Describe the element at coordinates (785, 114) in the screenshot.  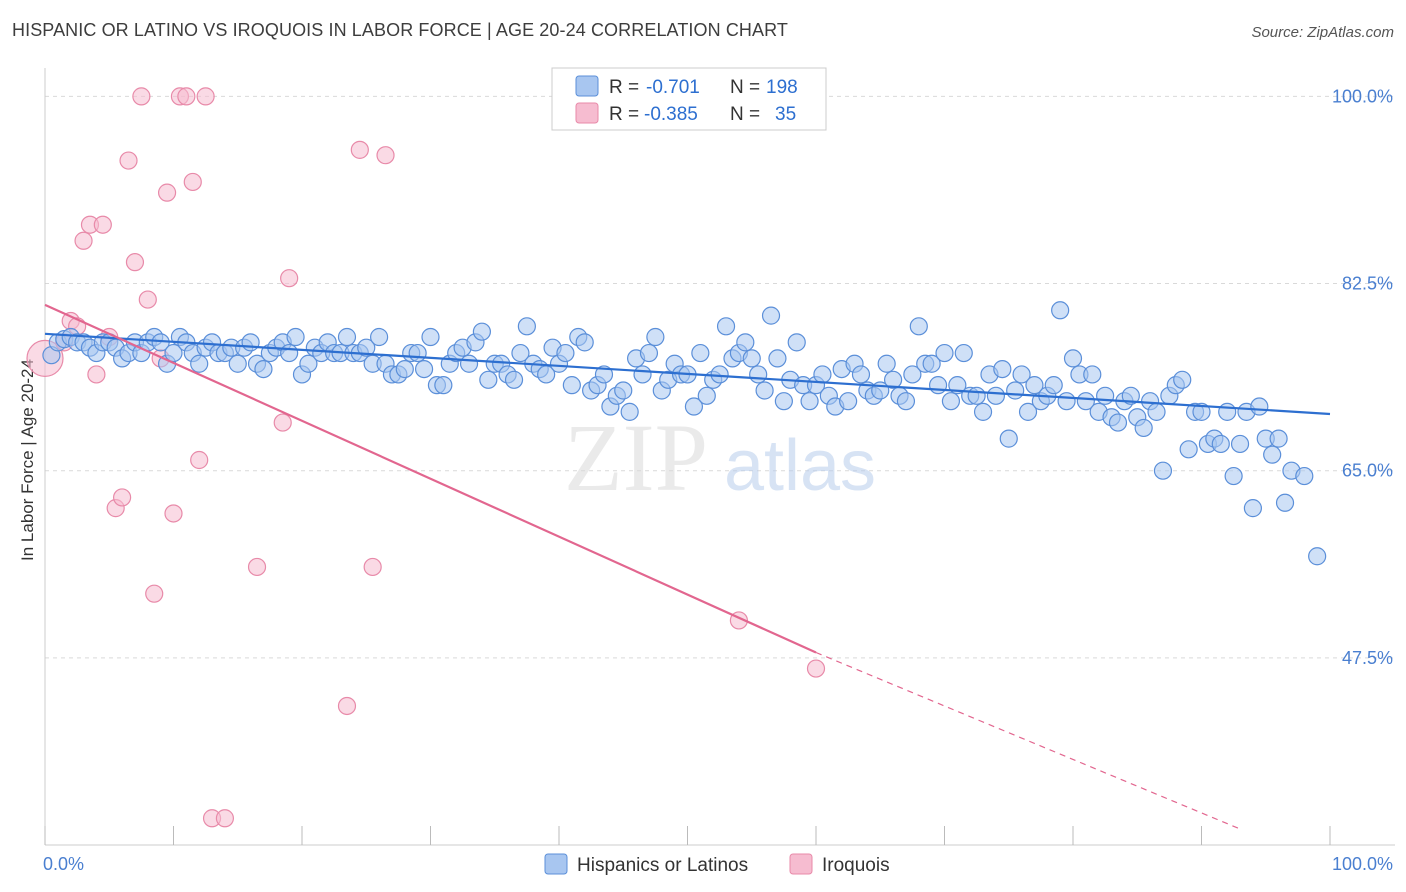
I see `stats-legend-n-value: 35` at that location.